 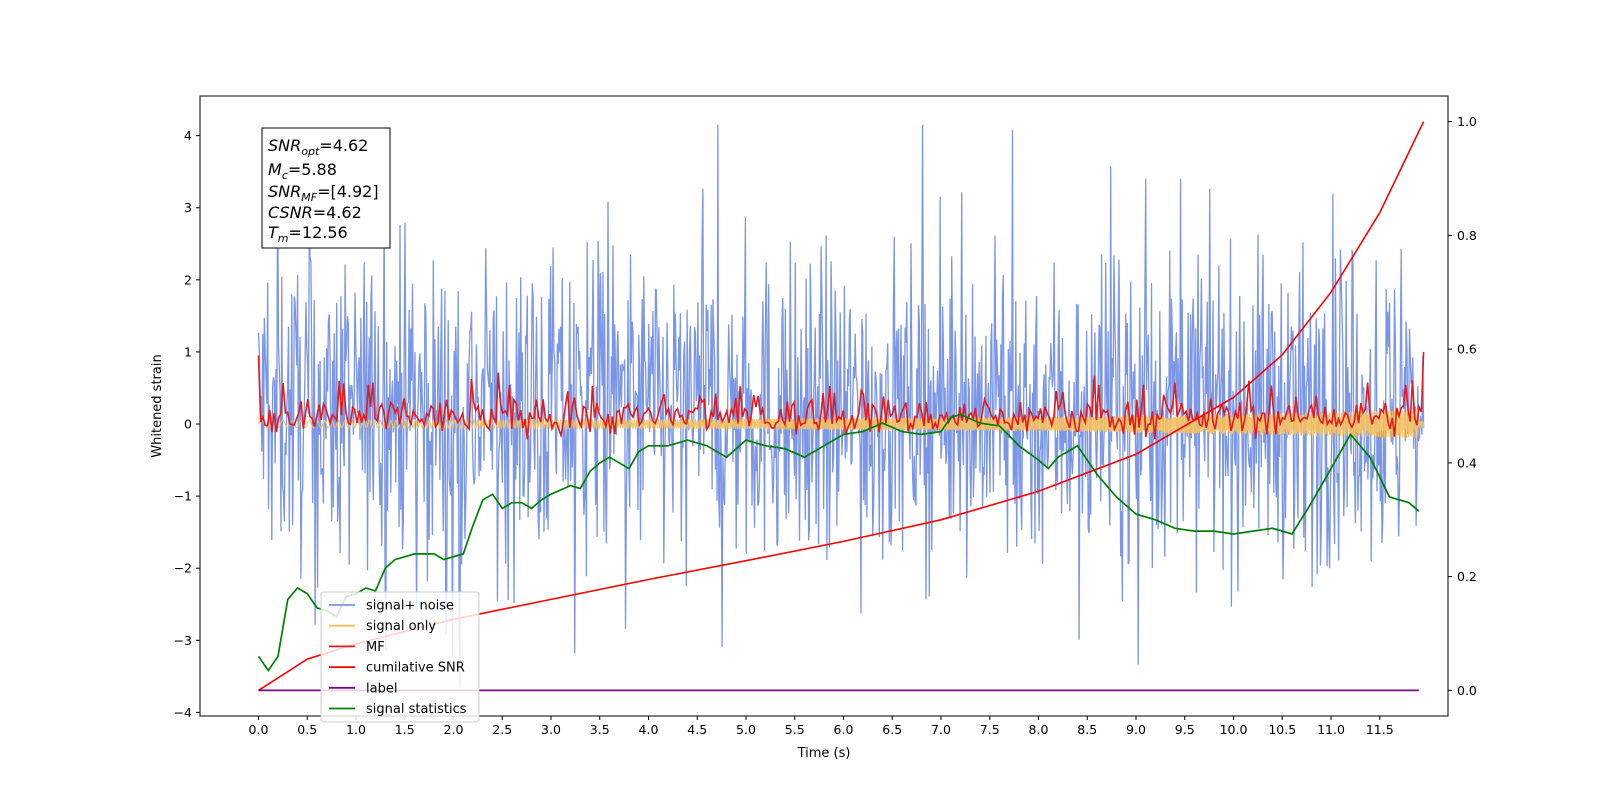 I want to click on x-tick-label: 5.5, so click(x=795, y=729).